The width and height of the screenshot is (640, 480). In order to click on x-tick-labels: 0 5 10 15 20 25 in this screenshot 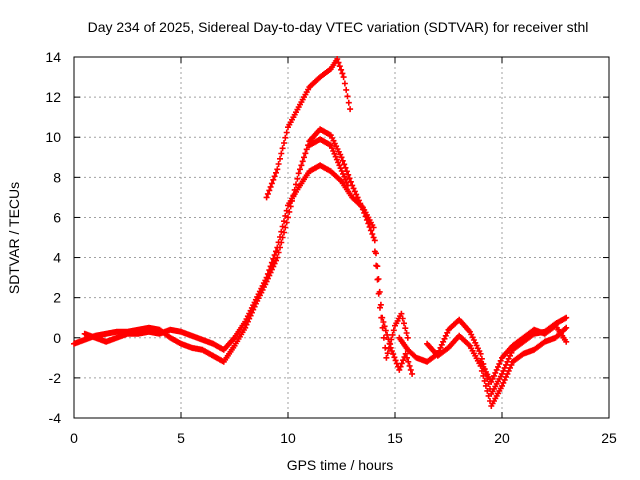, I will do `click(343, 438)`.